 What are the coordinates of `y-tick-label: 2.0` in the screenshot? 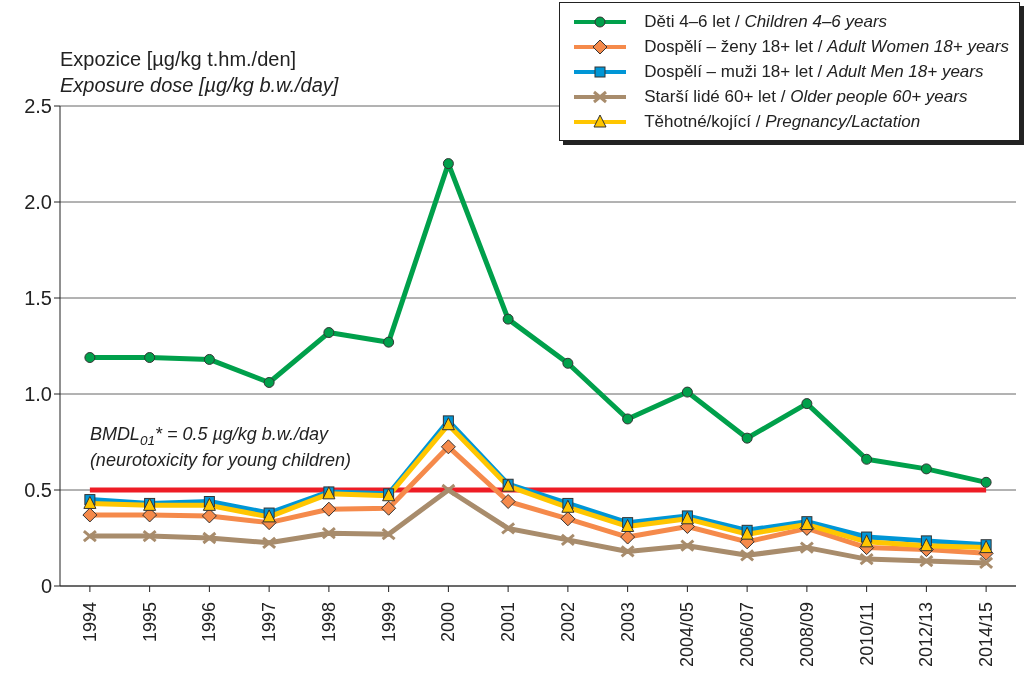 It's located at (38, 202).